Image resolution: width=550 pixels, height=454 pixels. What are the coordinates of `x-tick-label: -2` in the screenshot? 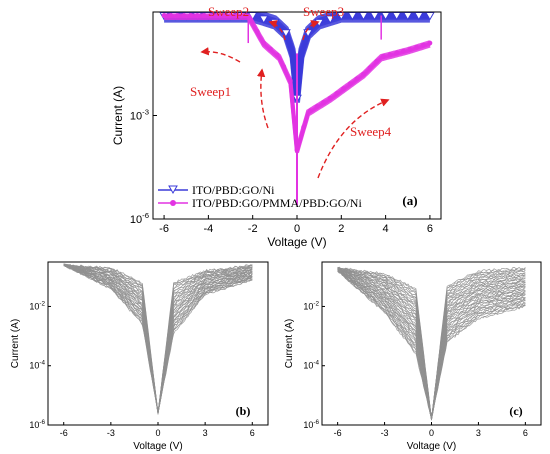 It's located at (253, 229).